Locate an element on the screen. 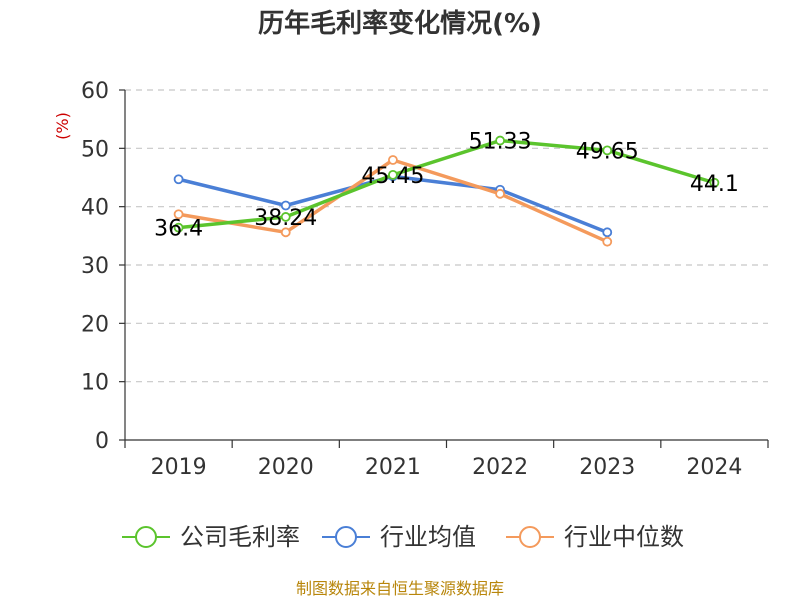 The image size is (800, 600). data-label: 38.24 is located at coordinates (285, 218).